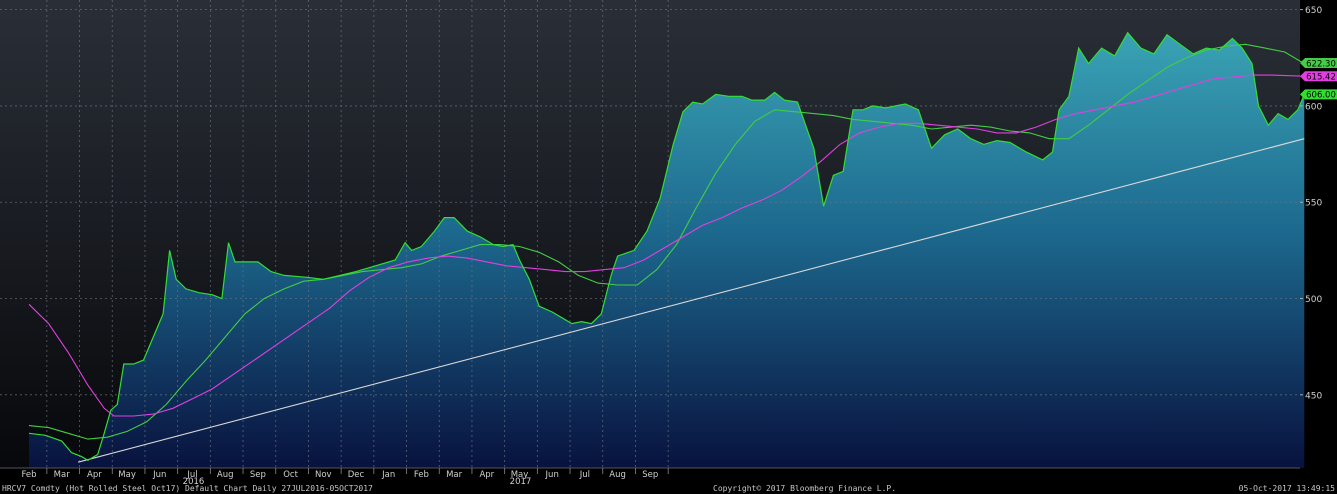 Image resolution: width=1337 pixels, height=494 pixels. I want to click on y-tick-label: 650, so click(1313, 11).